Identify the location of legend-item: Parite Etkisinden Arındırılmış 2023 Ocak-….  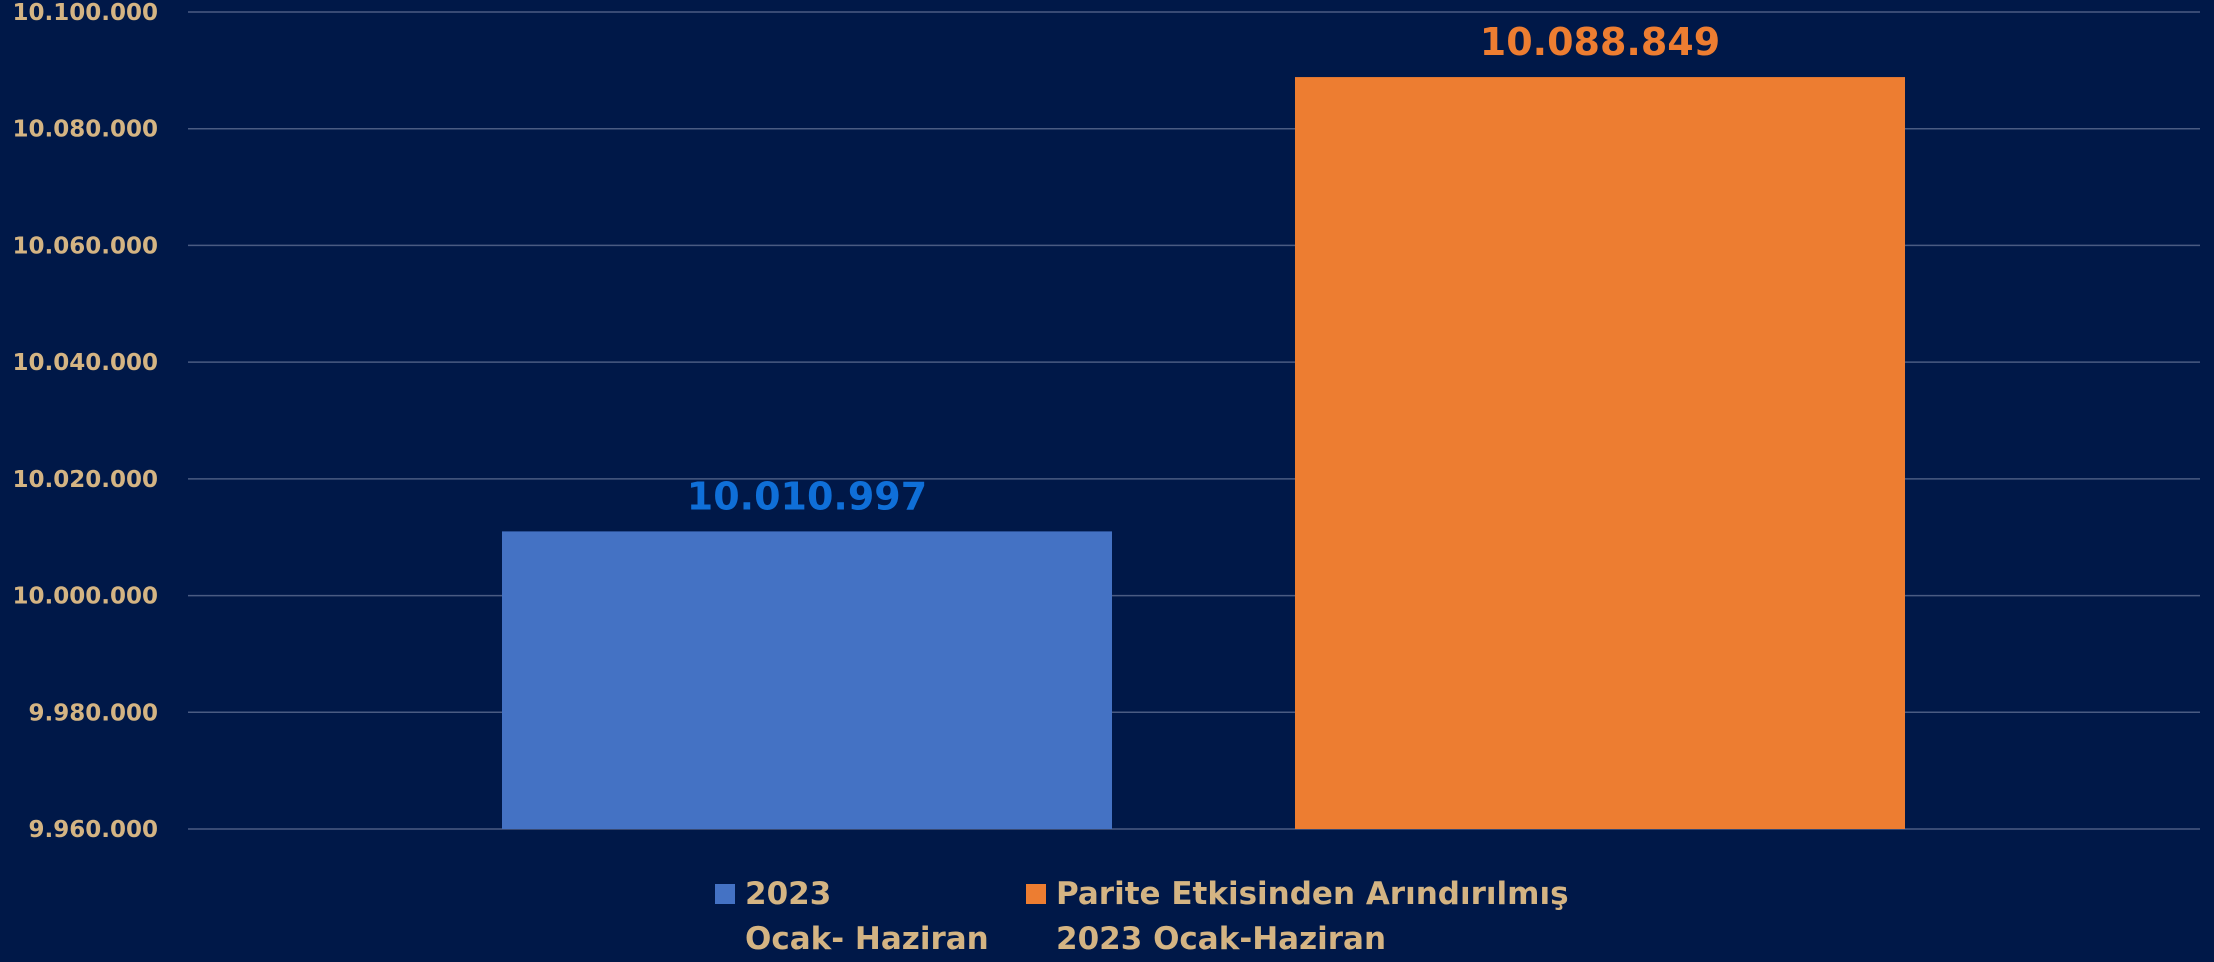
(1297, 916).